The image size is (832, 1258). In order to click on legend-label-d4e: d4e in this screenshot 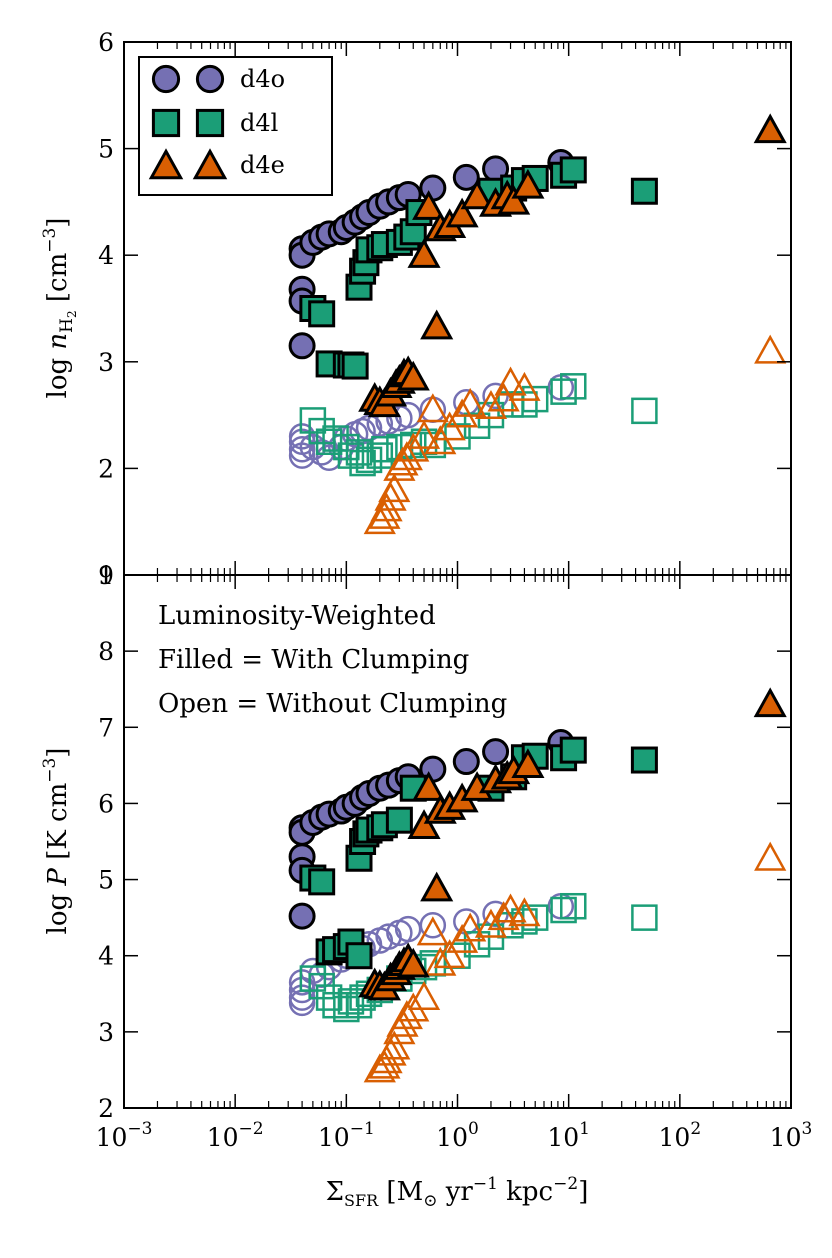, I will do `click(262, 165)`.